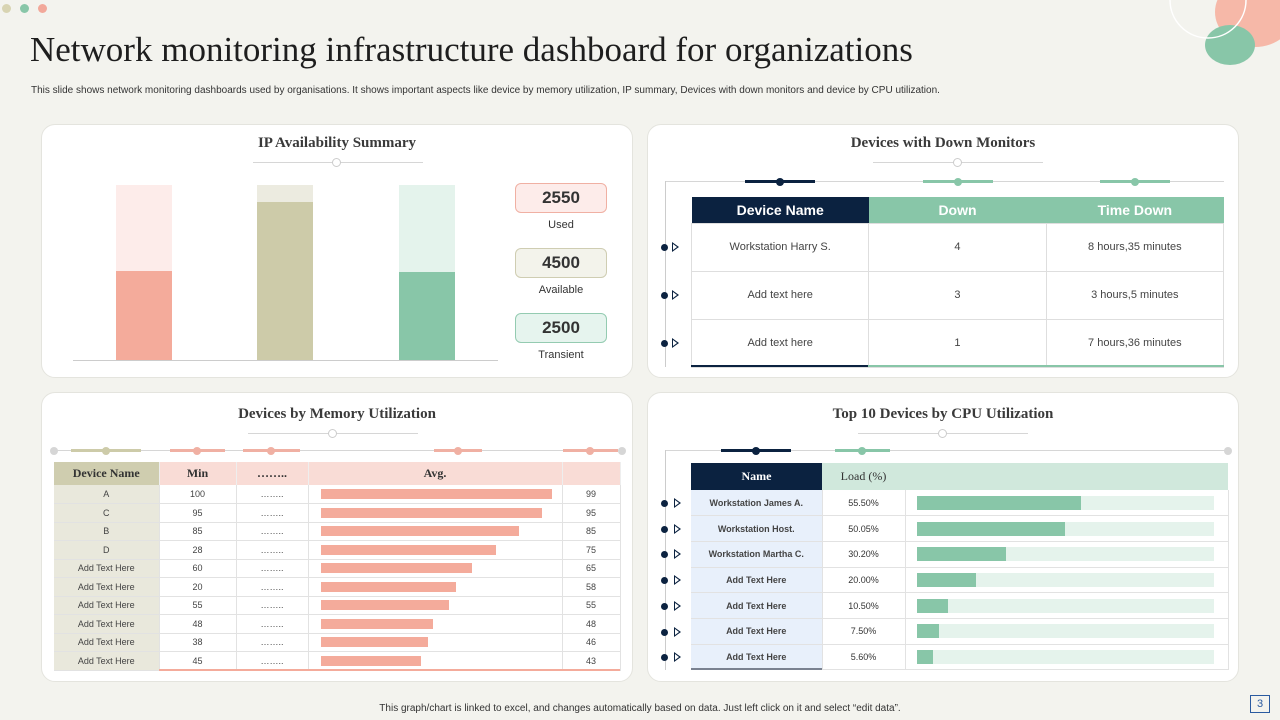  What do you see at coordinates (337, 624) in the screenshot?
I see `table-row: Add Text Here 48 …….. 48` at bounding box center [337, 624].